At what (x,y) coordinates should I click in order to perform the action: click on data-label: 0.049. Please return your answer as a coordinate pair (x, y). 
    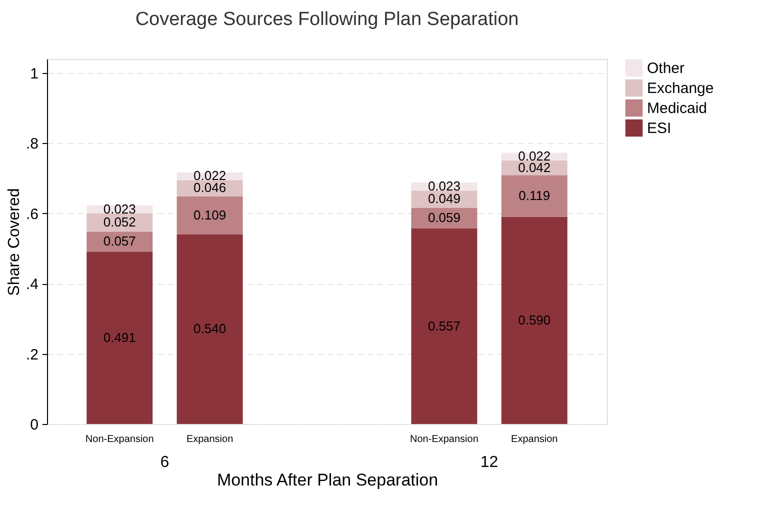
    Looking at the image, I should click on (444, 198).